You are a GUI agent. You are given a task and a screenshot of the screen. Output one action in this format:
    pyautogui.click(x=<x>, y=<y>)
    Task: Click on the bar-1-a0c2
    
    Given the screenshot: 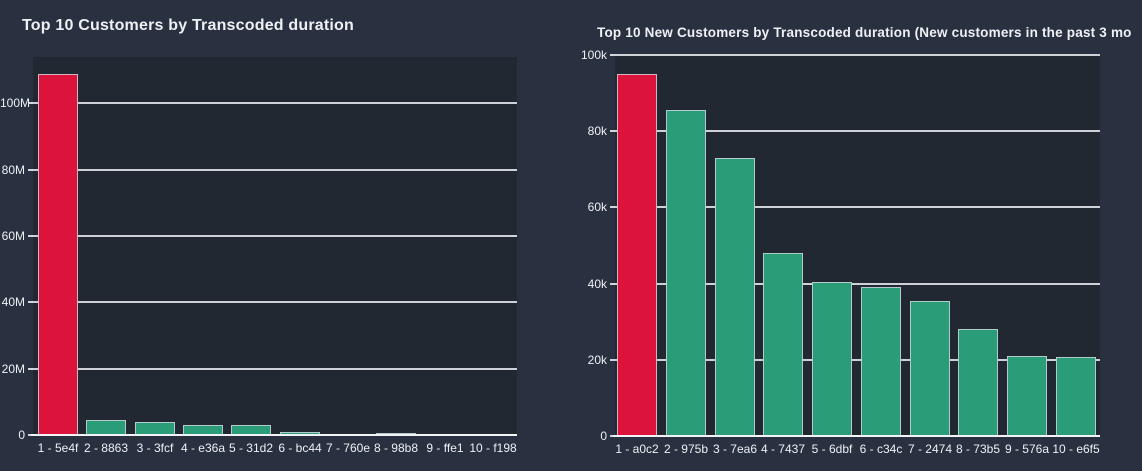 What is the action you would take?
    pyautogui.click(x=637, y=255)
    